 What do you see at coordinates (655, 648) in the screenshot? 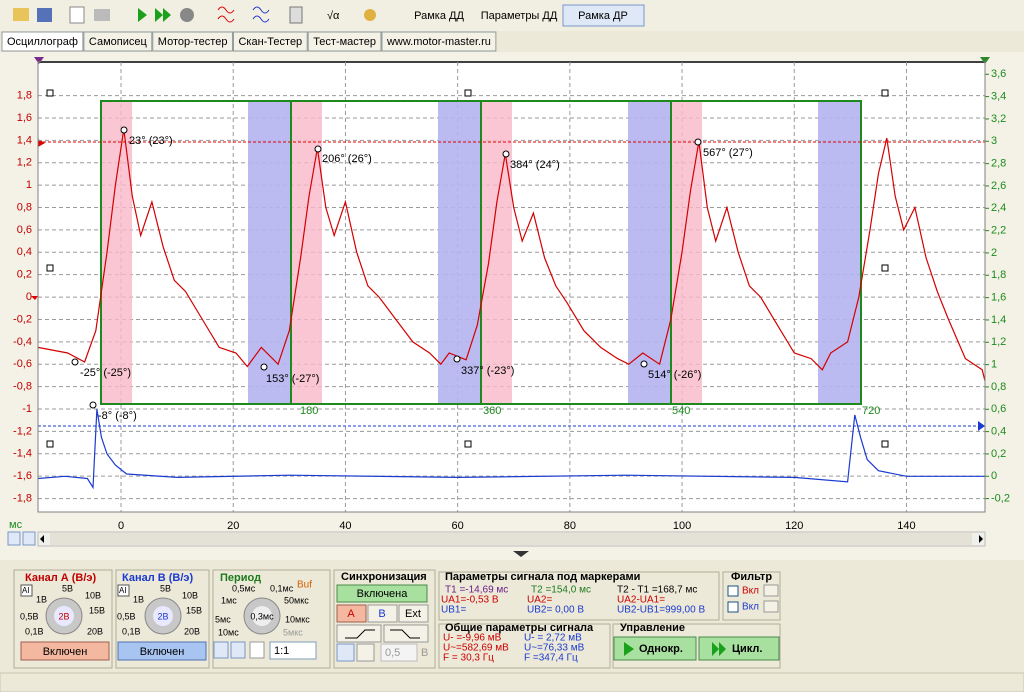
I see `single-button` at bounding box center [655, 648].